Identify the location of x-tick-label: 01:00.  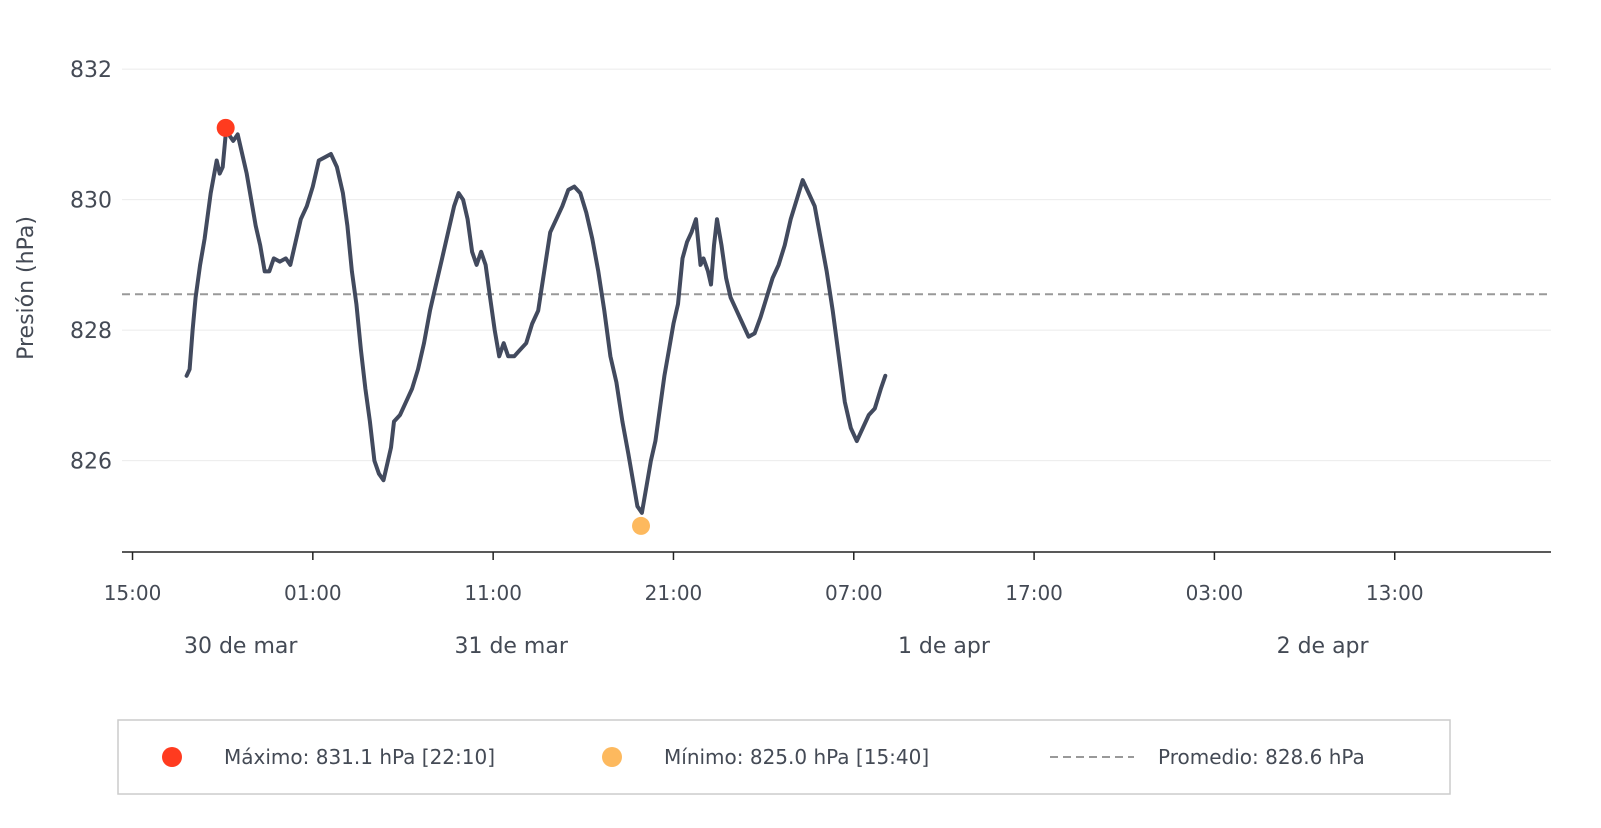
(313, 593).